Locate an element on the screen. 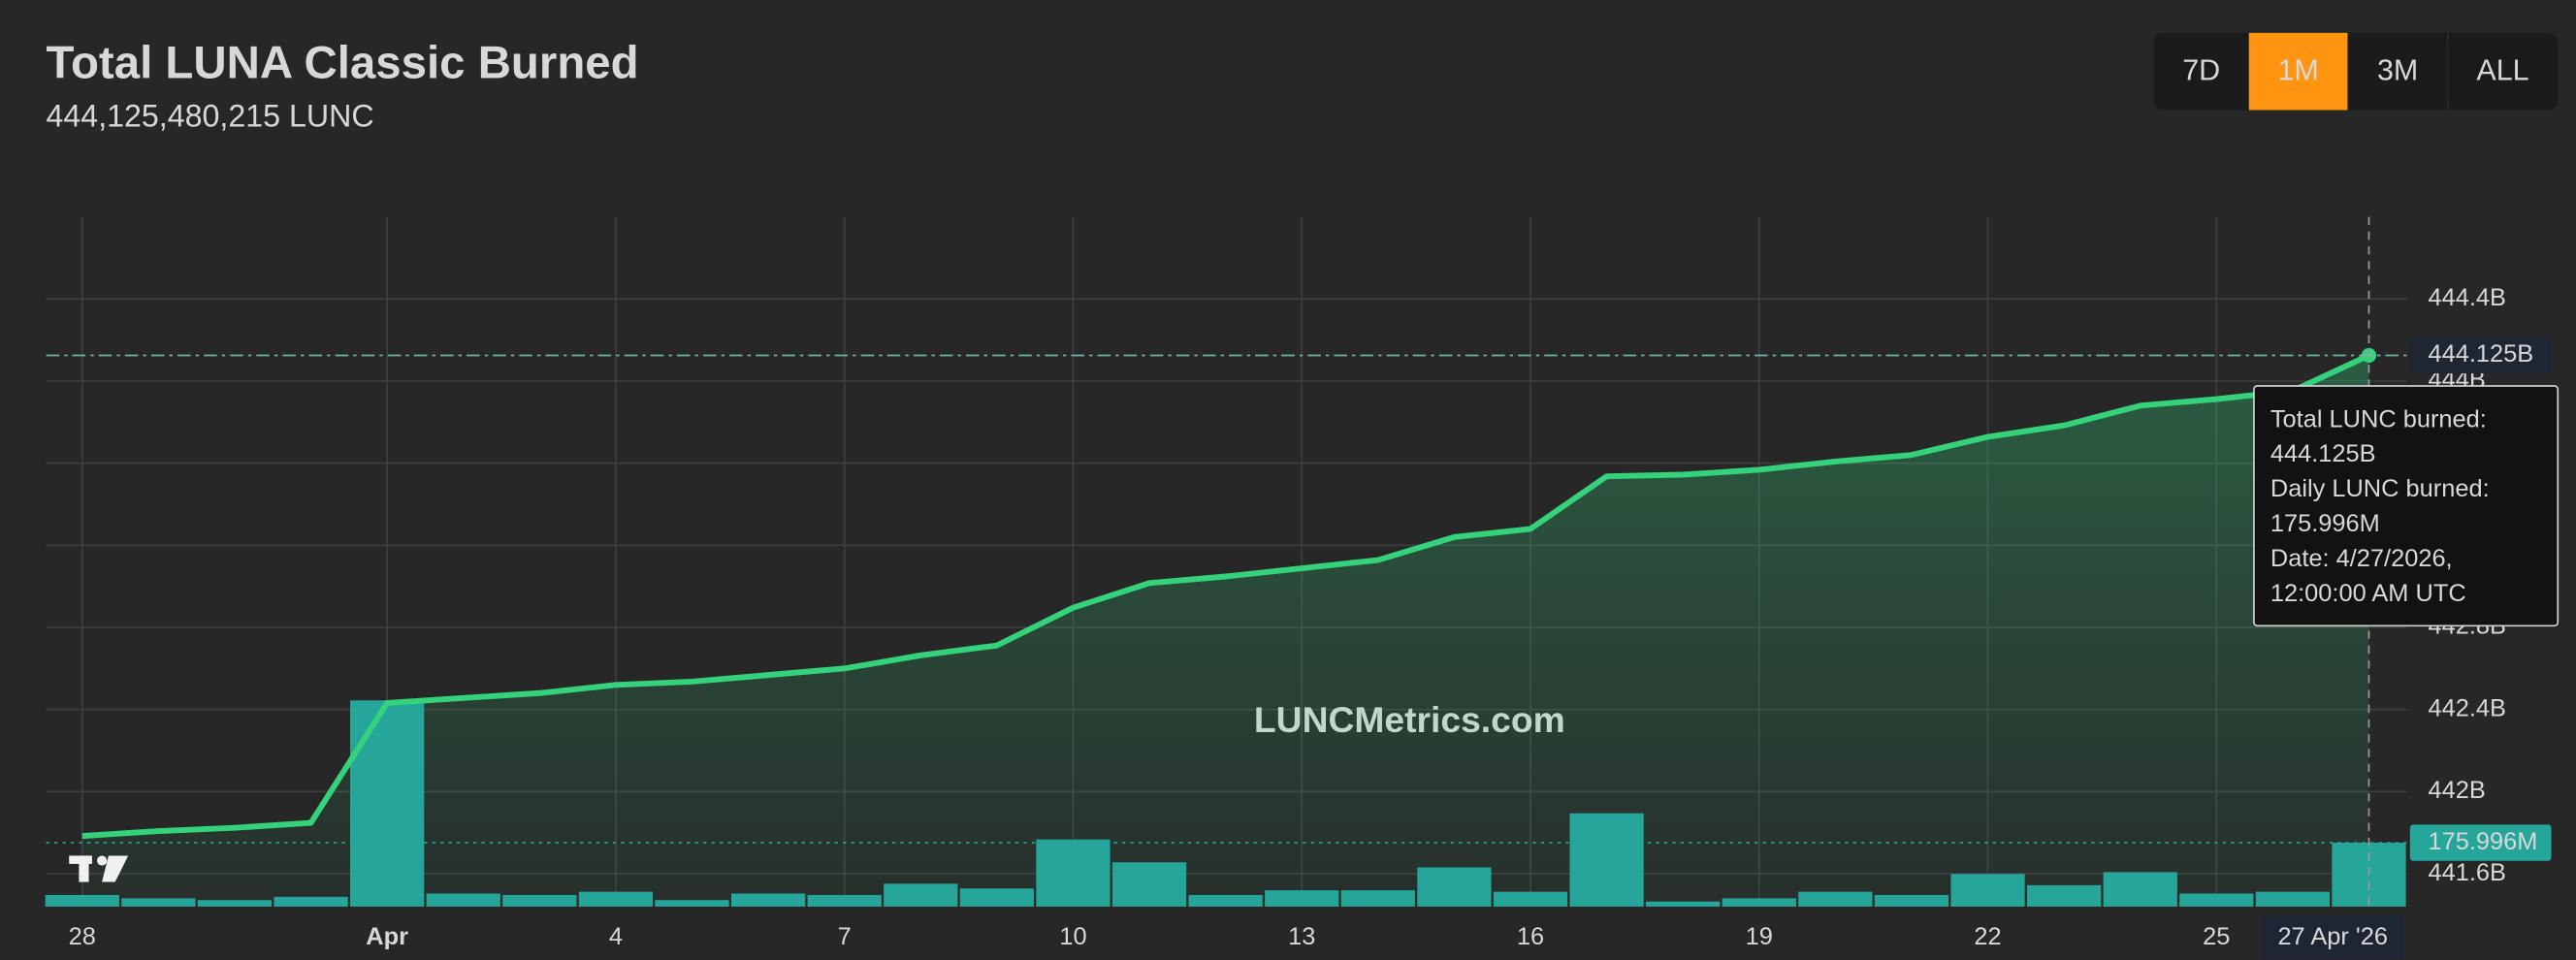 The image size is (2576, 960). range-button-label: ALL is located at coordinates (2502, 70).